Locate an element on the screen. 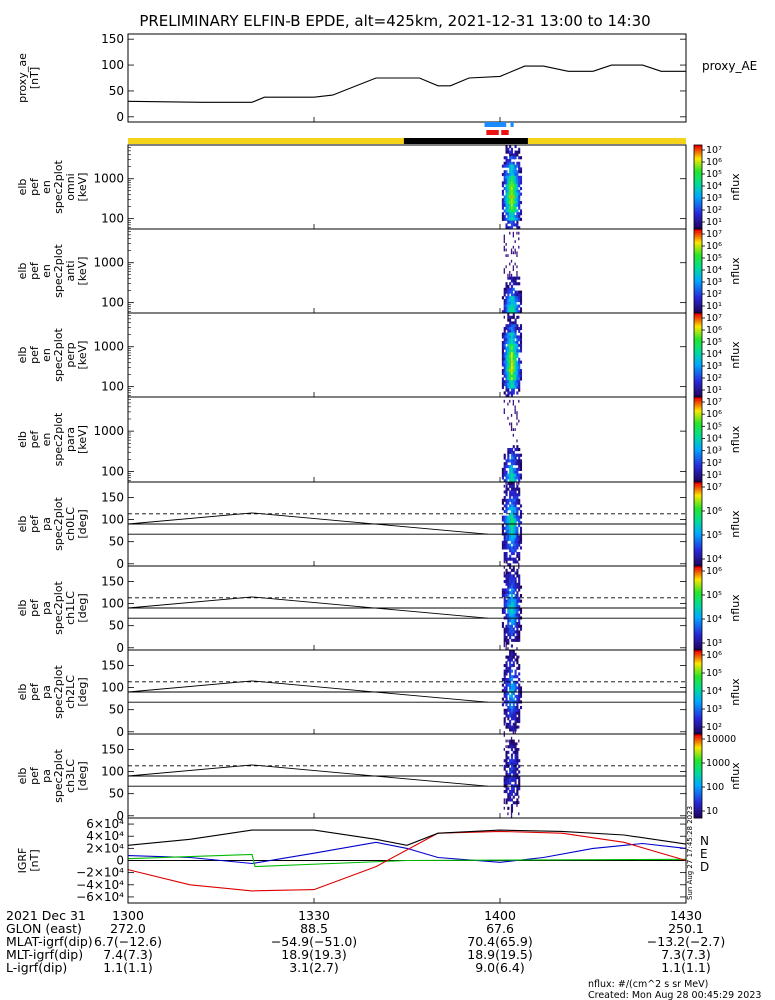  colorbar-4-label-4: 10³ is located at coordinates (714, 451).